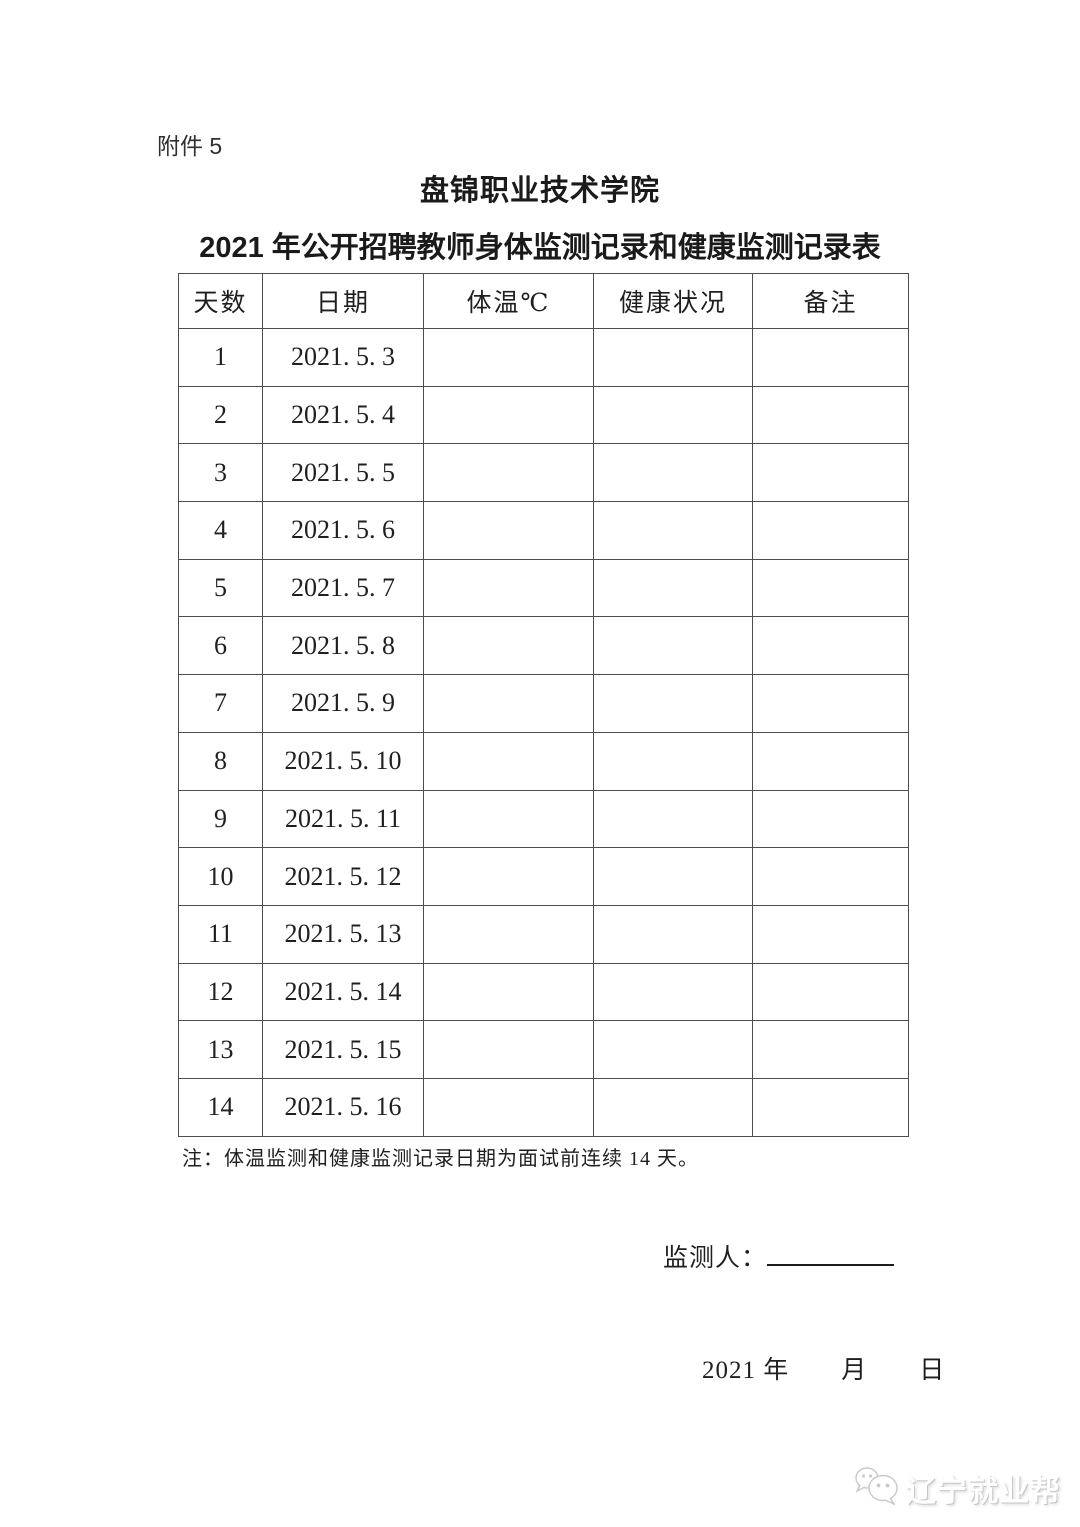 Image resolution: width=1080 pixels, height=1527 pixels. I want to click on date-cell: 2021. 5. 4, so click(343, 415).